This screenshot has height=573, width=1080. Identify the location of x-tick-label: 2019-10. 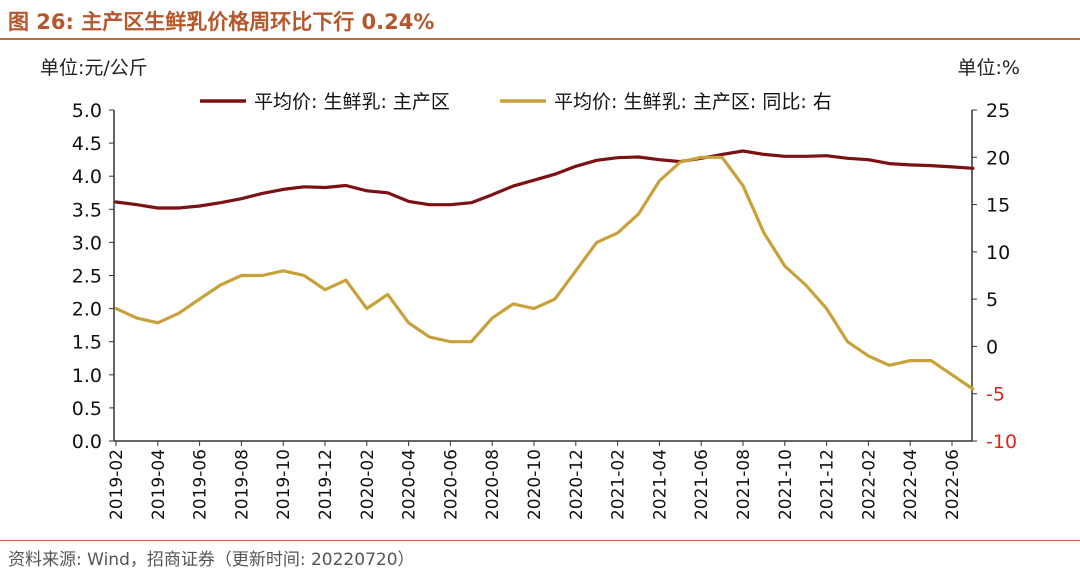
(284, 484).